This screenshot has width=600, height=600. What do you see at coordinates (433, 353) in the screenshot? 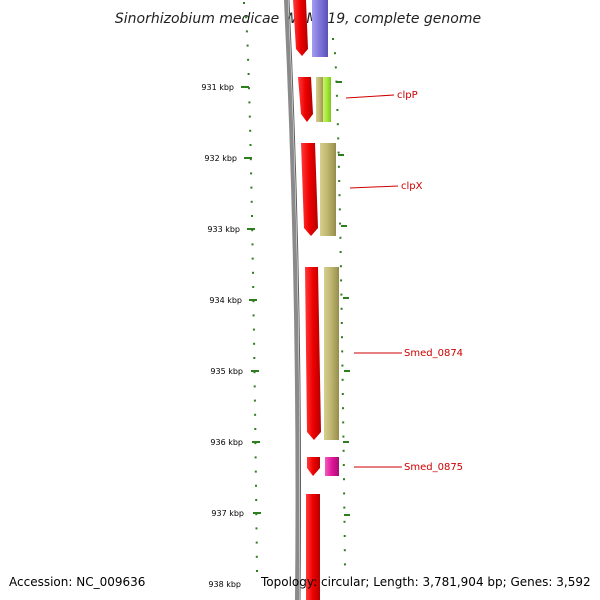
I see `gene-label-smed-0874: Smed_0874` at bounding box center [433, 353].